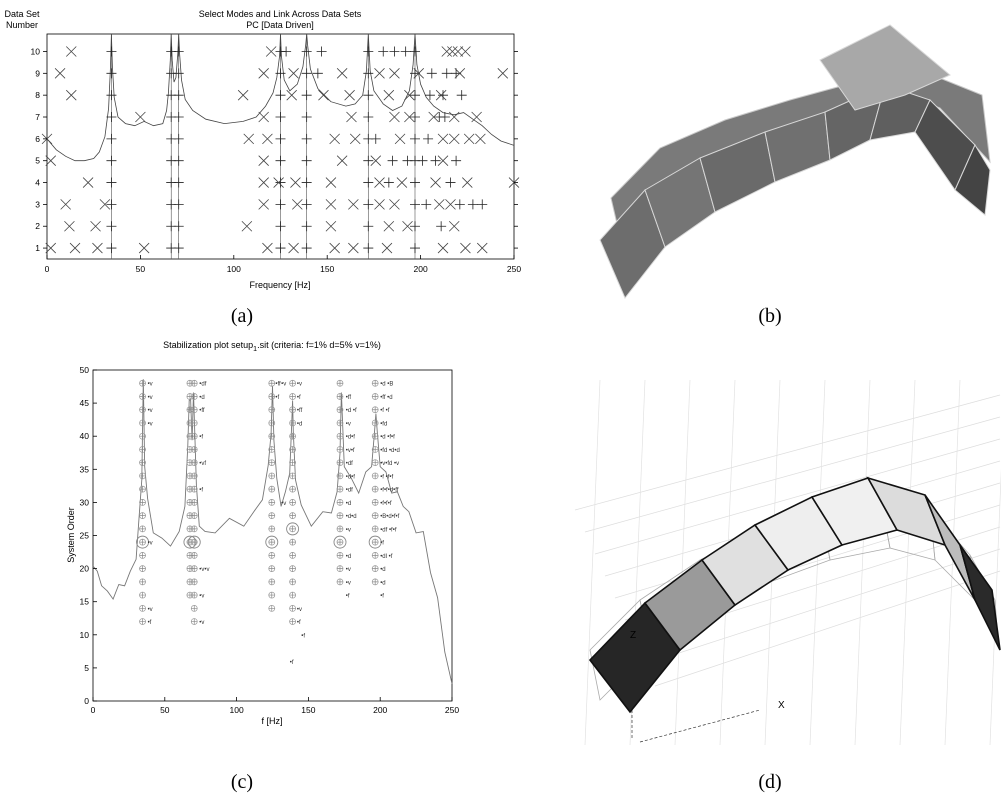  Describe the element at coordinates (387, 438) in the screenshot. I see `stabilization-text-mark: •d •f•f` at that location.